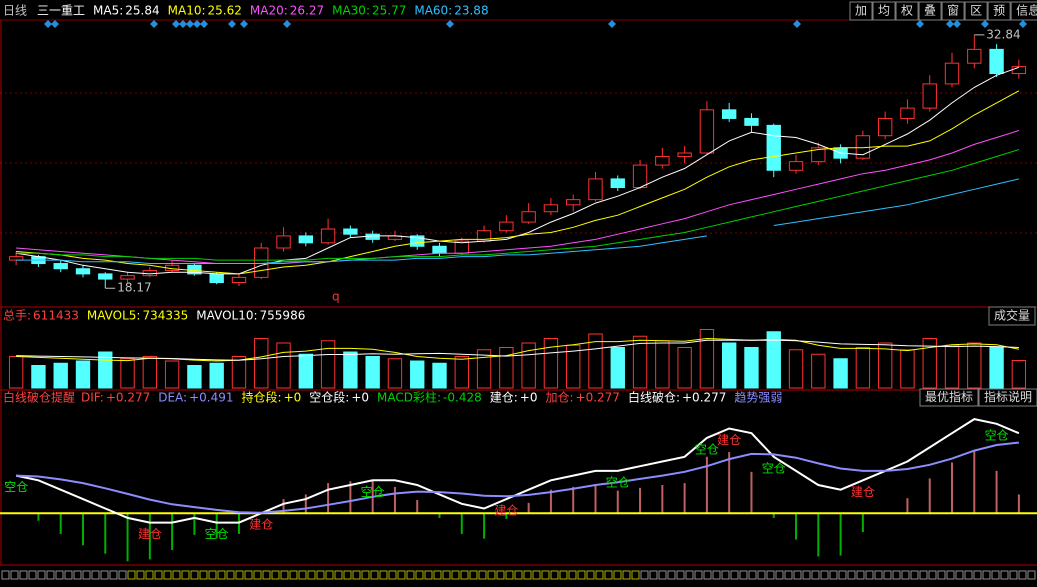 The image size is (1037, 587). What do you see at coordinates (758, 398) in the screenshot?
I see `header-text: 趋势强弱` at bounding box center [758, 398].